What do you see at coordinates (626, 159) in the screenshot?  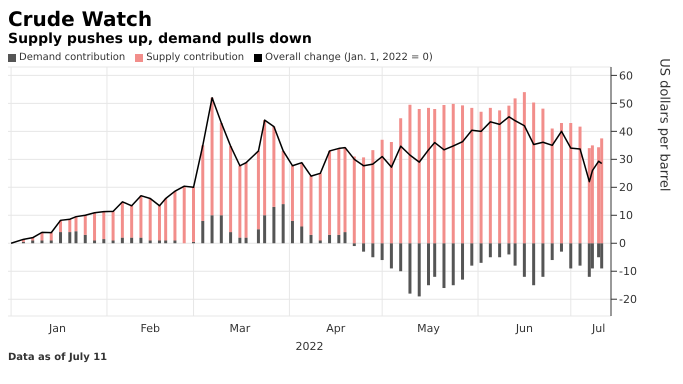 I see `y-tick-label: 30` at bounding box center [626, 159].